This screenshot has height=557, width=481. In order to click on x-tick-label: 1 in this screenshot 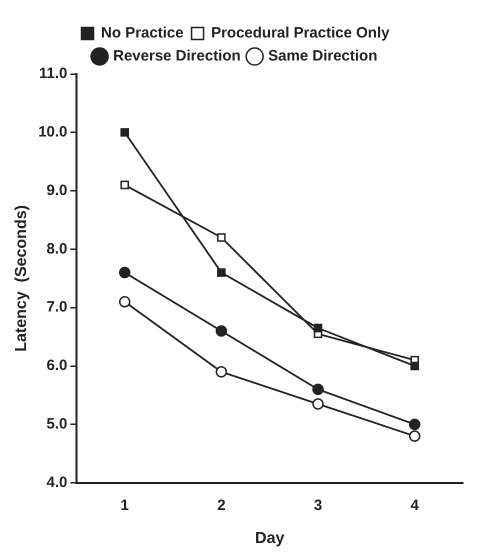, I will do `click(124, 505)`.